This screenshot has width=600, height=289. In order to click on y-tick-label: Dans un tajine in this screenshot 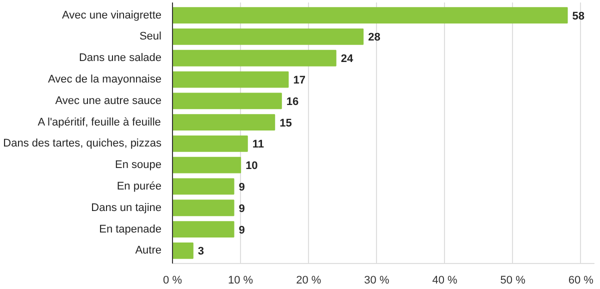, I will do `click(126, 208)`.